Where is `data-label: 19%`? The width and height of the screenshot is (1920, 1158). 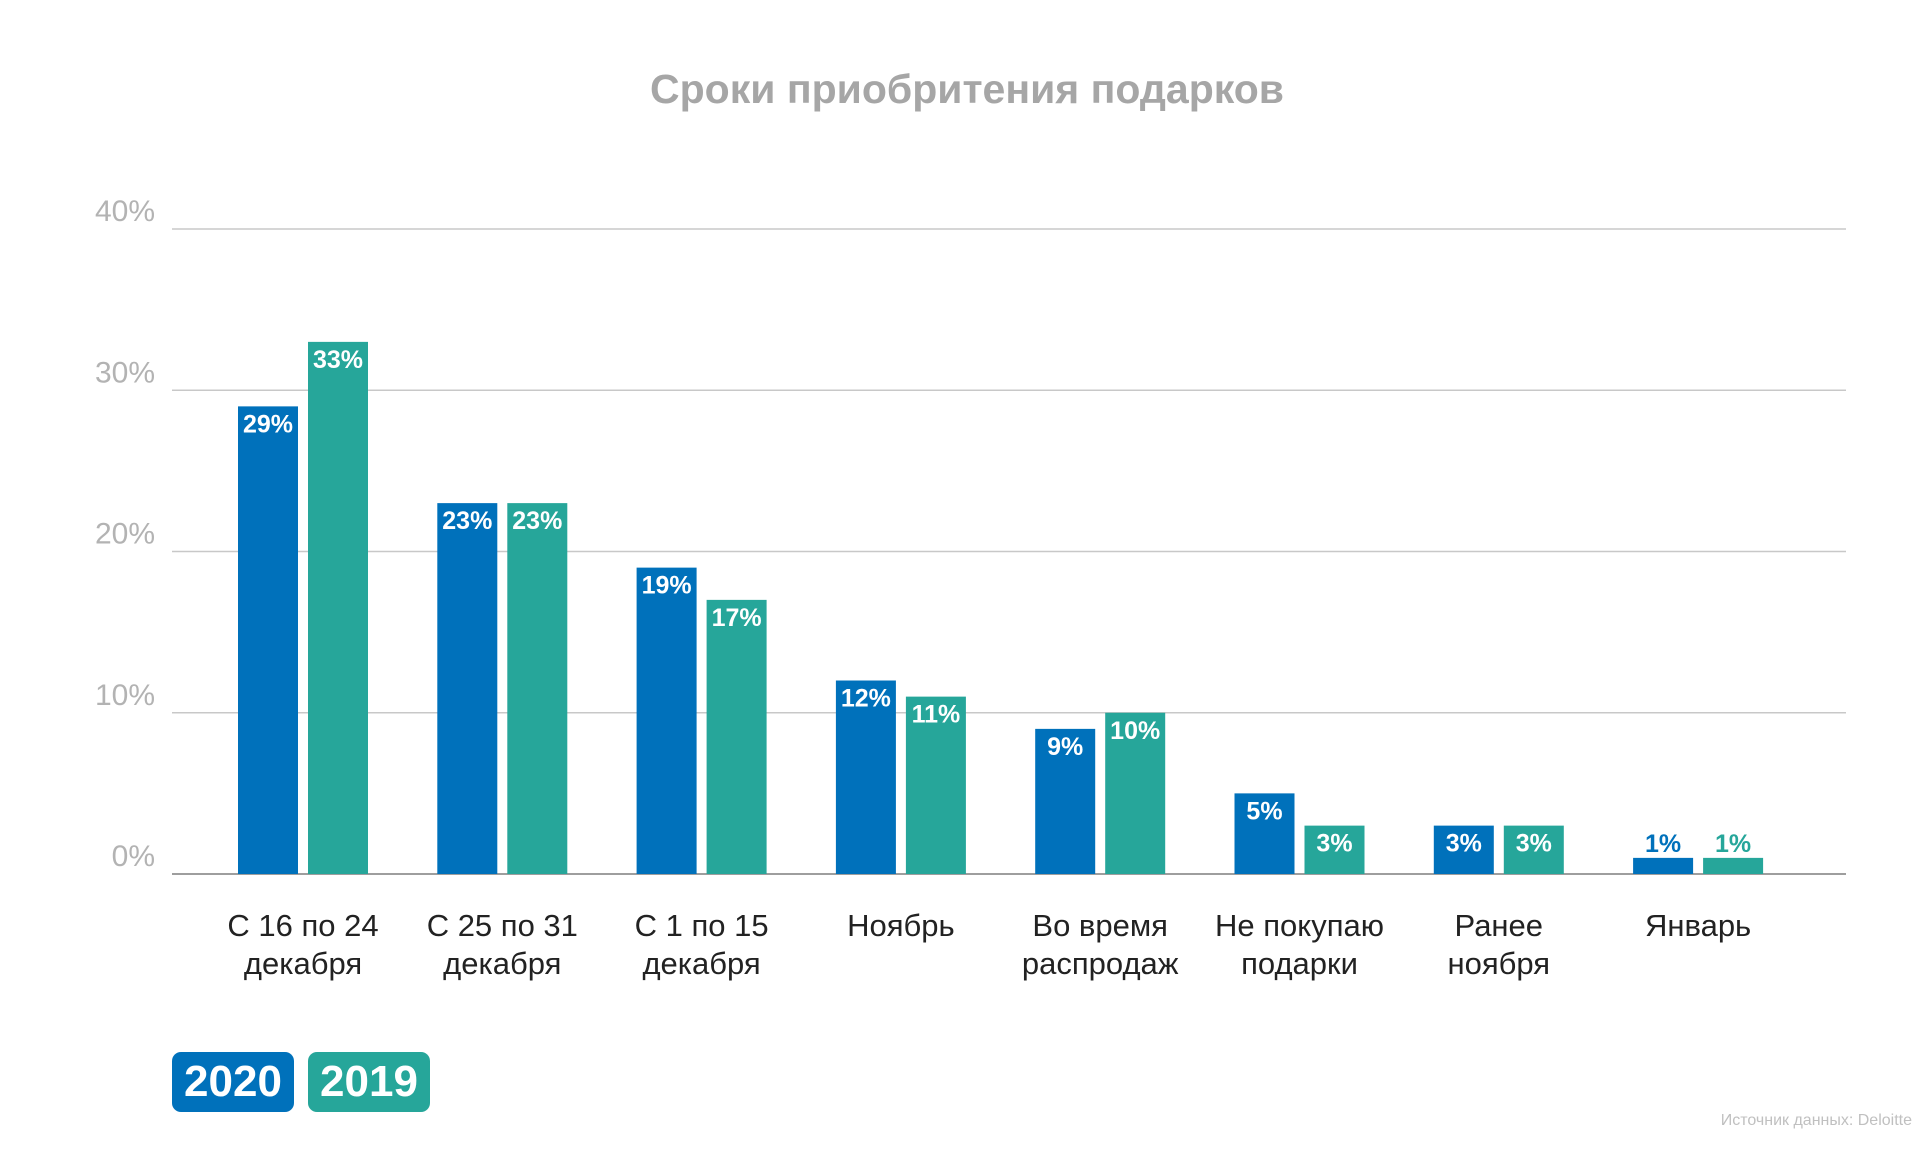 data-label: 19% is located at coordinates (667, 586).